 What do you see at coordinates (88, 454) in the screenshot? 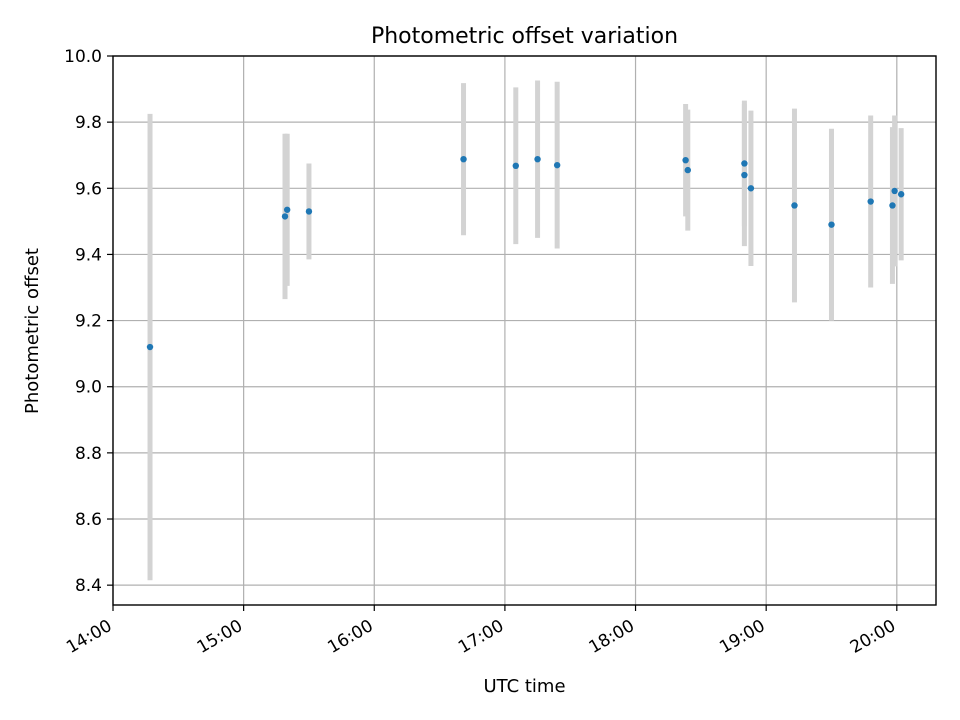
I see `y-tick-label: 8.8` at bounding box center [88, 454].